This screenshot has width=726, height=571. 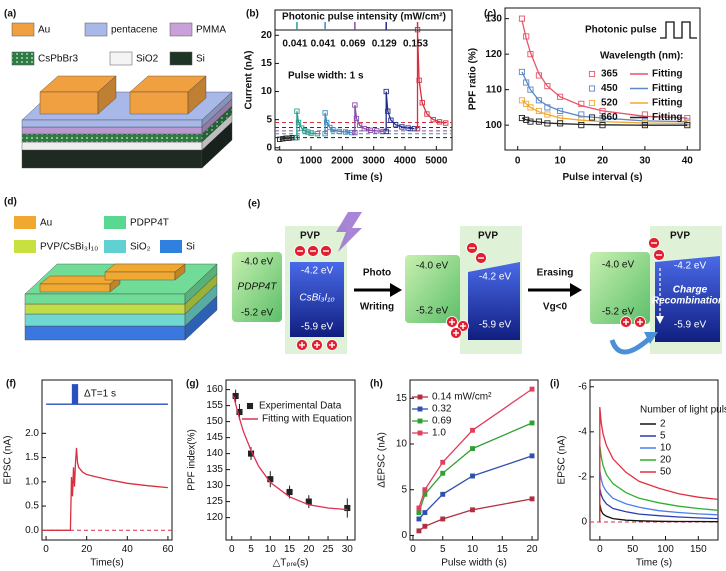 I want to click on x-tick-label: 30, so click(x=645, y=160).